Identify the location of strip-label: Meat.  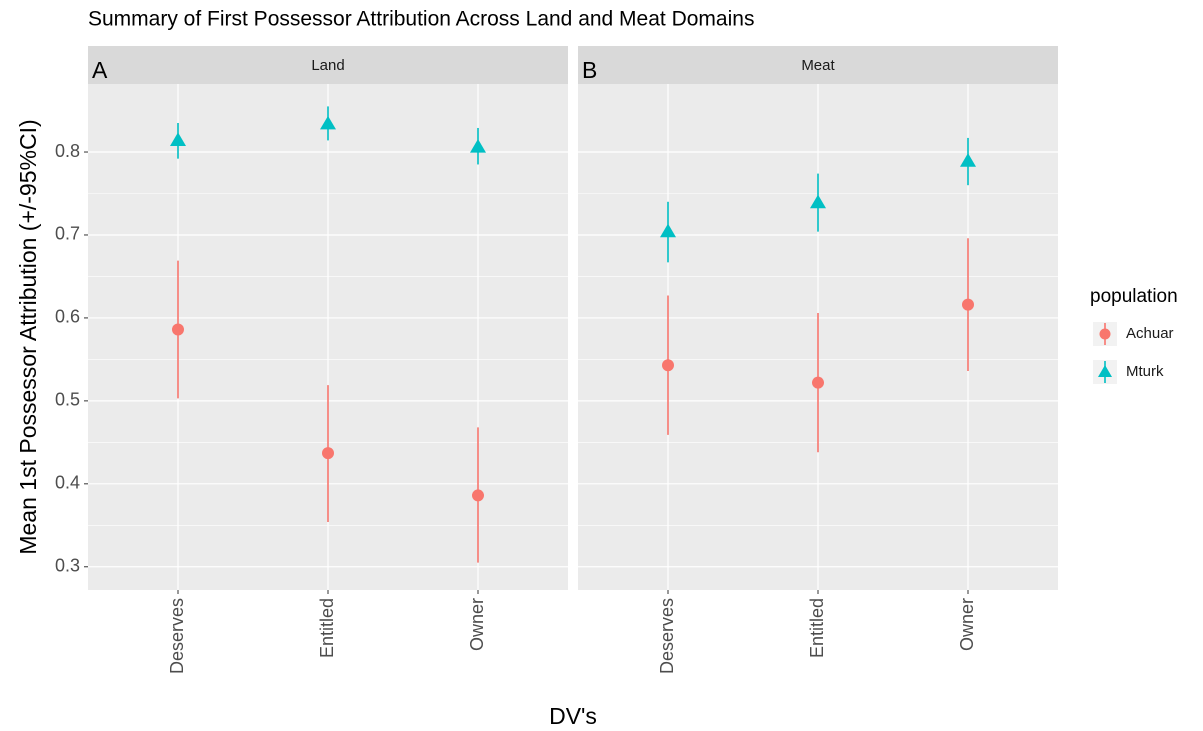
(818, 65).